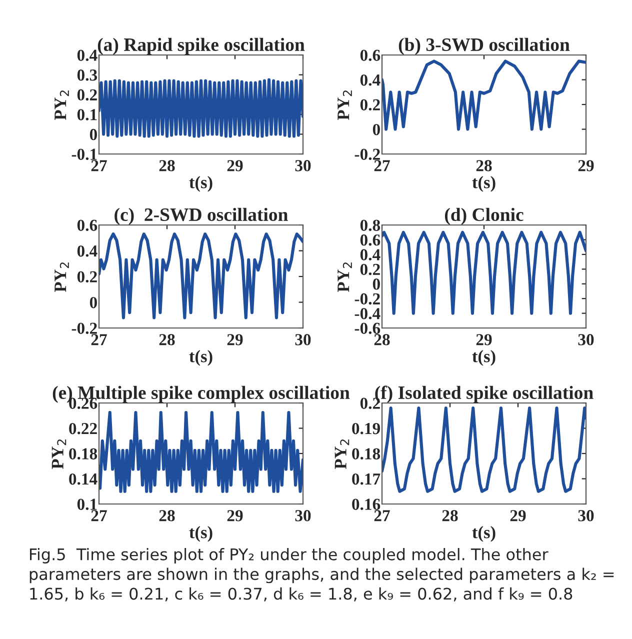 The width and height of the screenshot is (632, 639). What do you see at coordinates (366, 428) in the screenshot?
I see `y-tick-label: 0.19` at bounding box center [366, 428].